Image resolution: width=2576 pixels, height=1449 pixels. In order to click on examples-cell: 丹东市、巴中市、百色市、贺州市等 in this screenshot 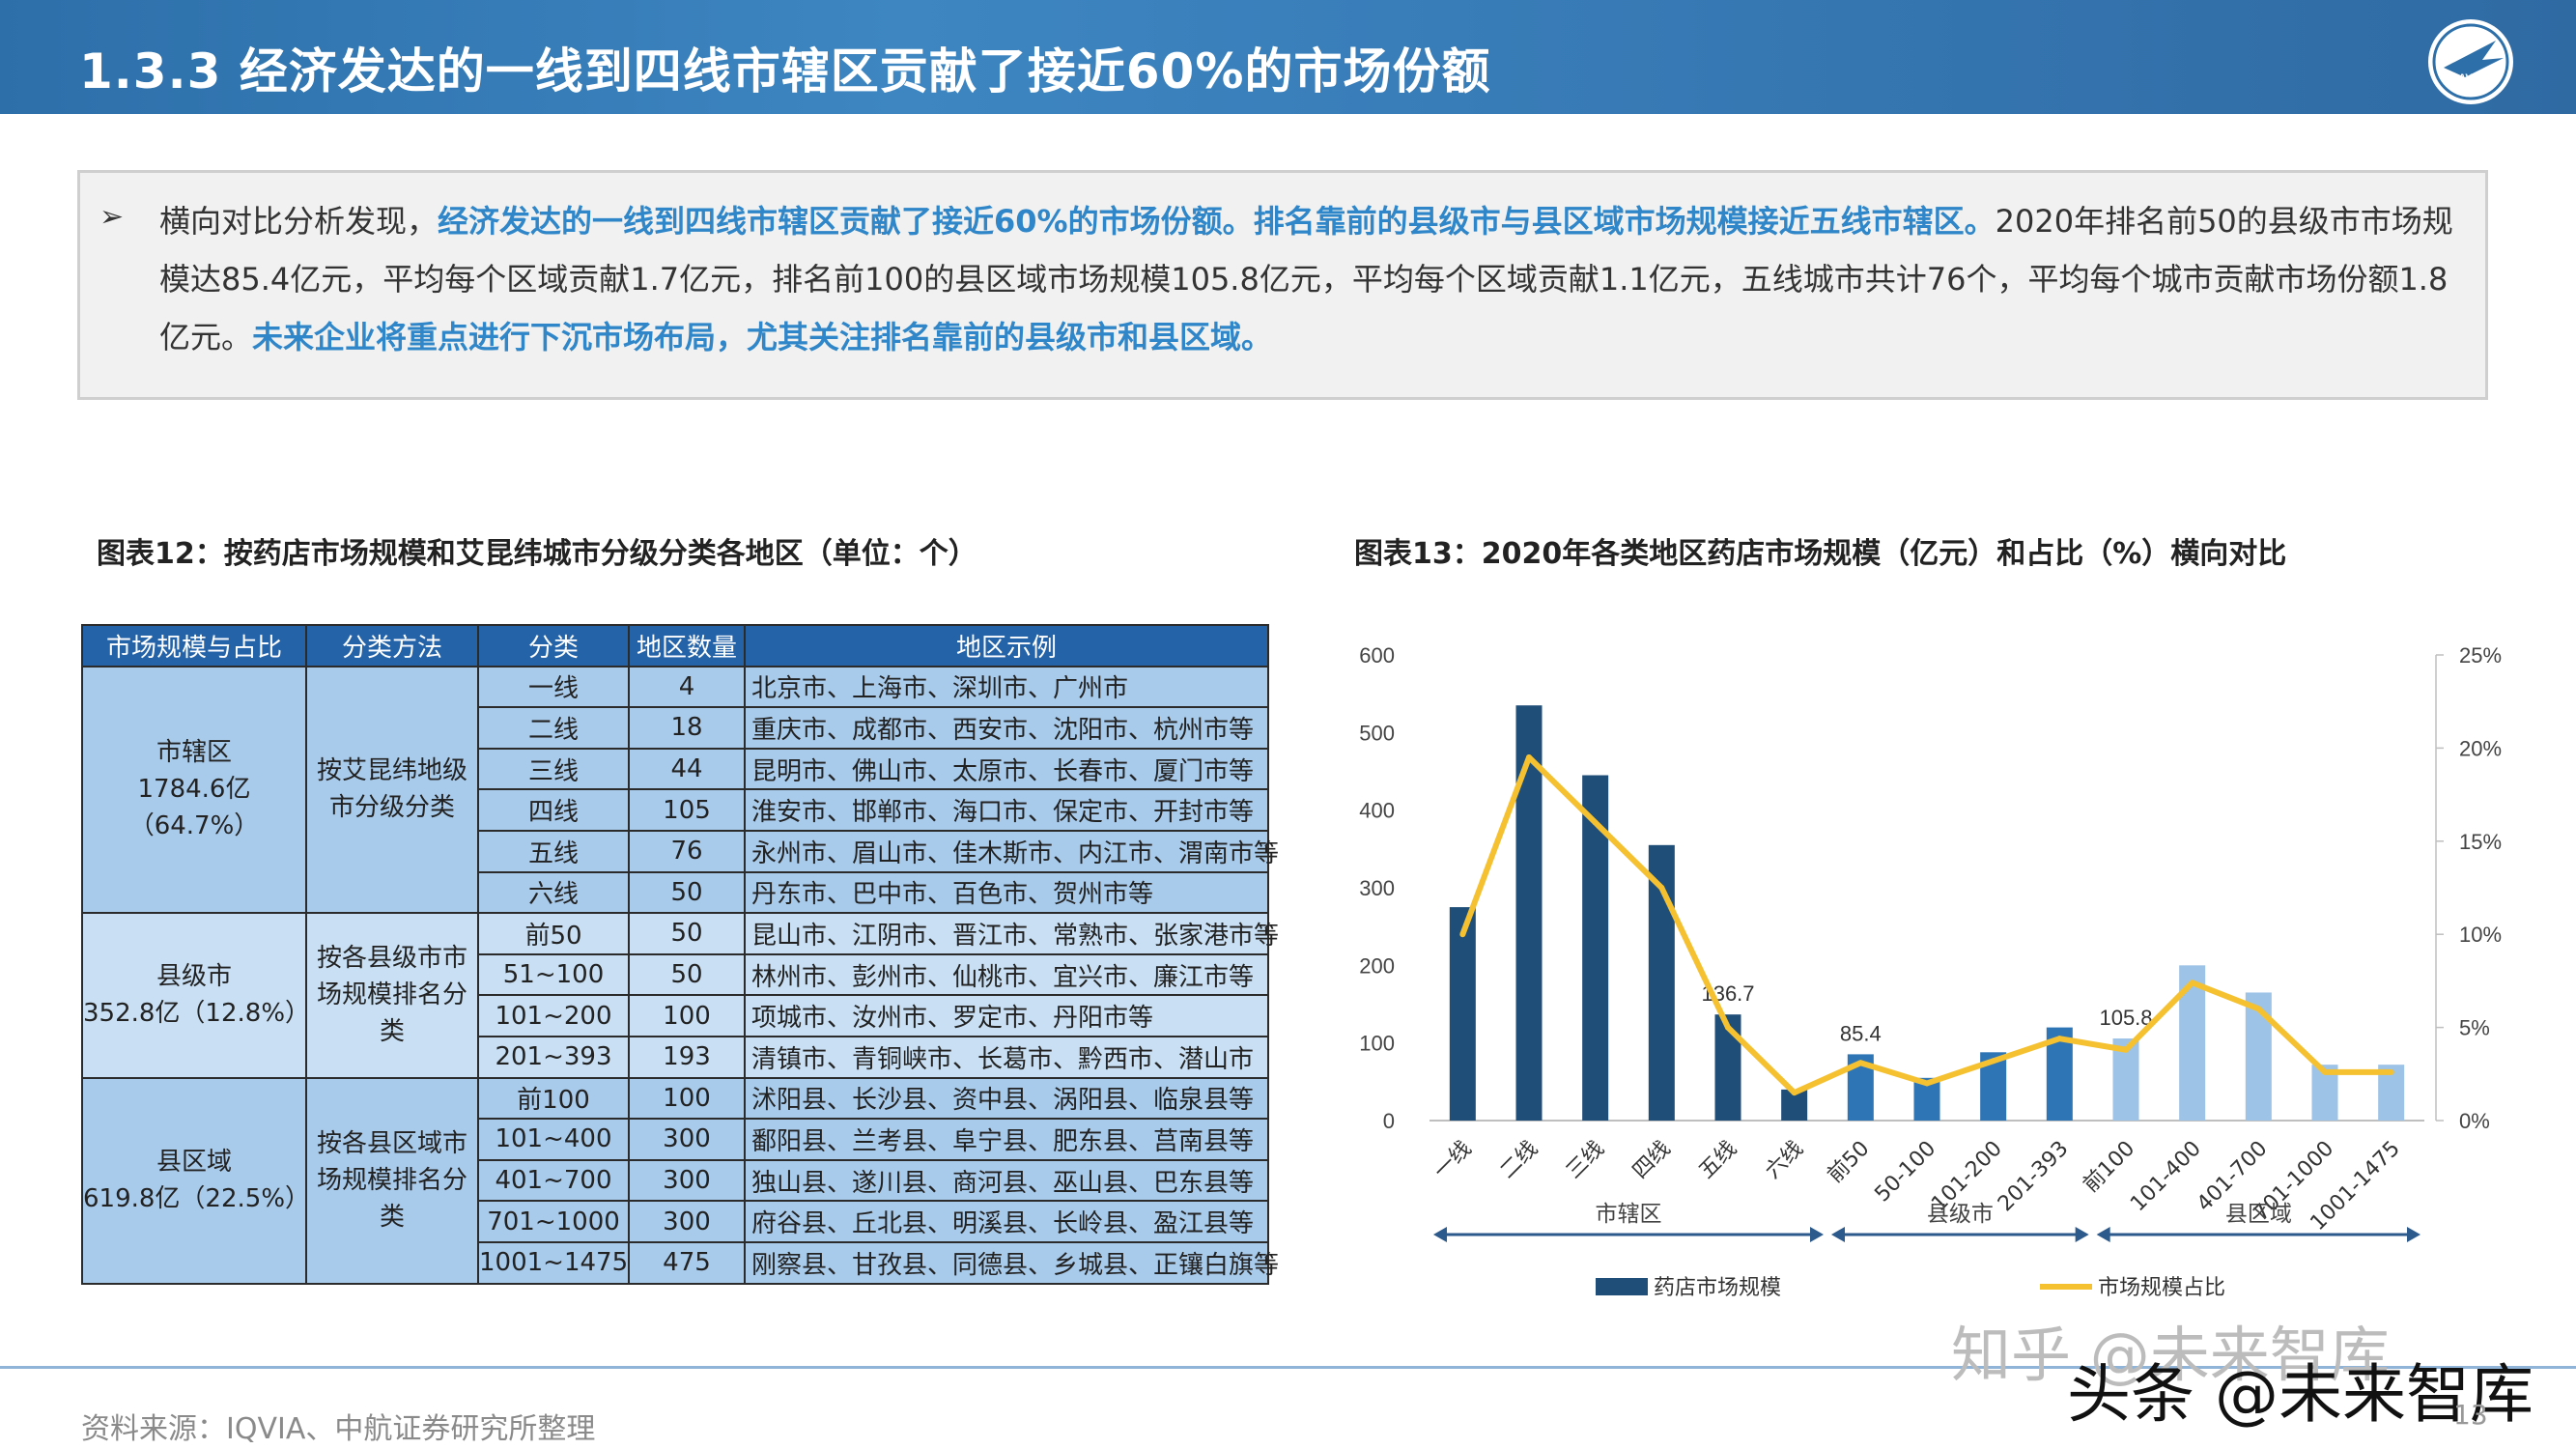, I will do `click(1006, 892)`.